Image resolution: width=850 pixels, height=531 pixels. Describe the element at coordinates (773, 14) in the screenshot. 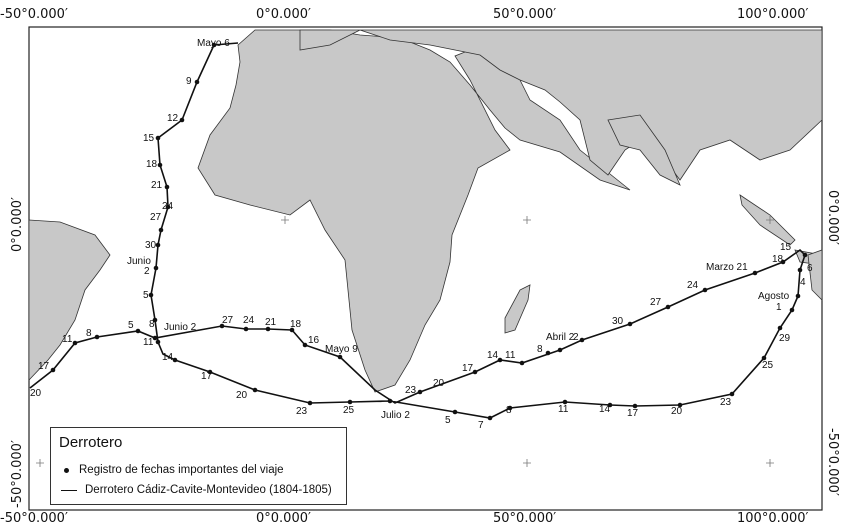

I see `top-label-4: 100°0.000′` at that location.